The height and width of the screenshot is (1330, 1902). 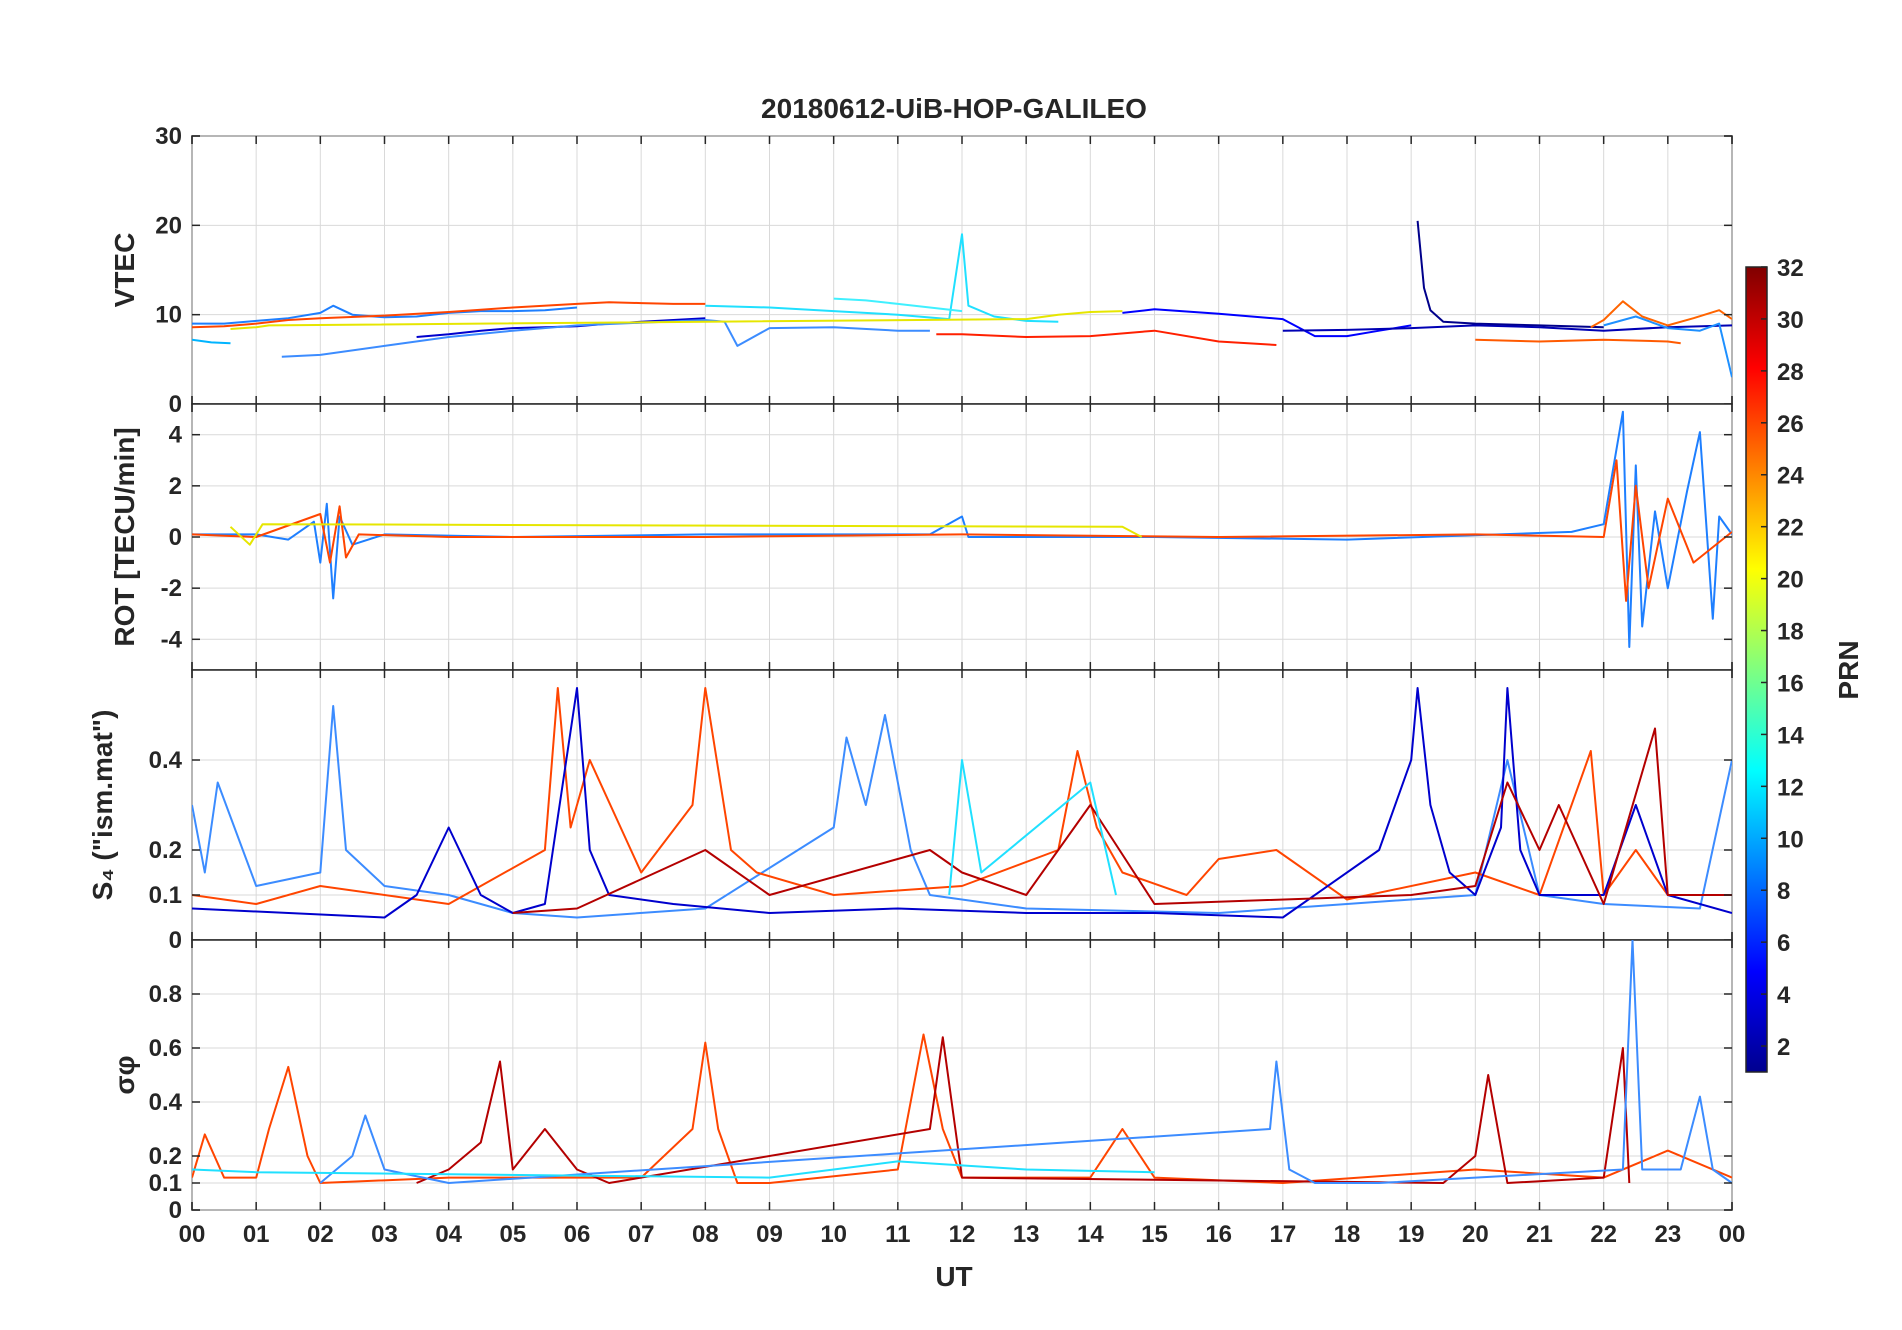 What do you see at coordinates (1667, 1234) in the screenshot?
I see `x-tick-label: 23` at bounding box center [1667, 1234].